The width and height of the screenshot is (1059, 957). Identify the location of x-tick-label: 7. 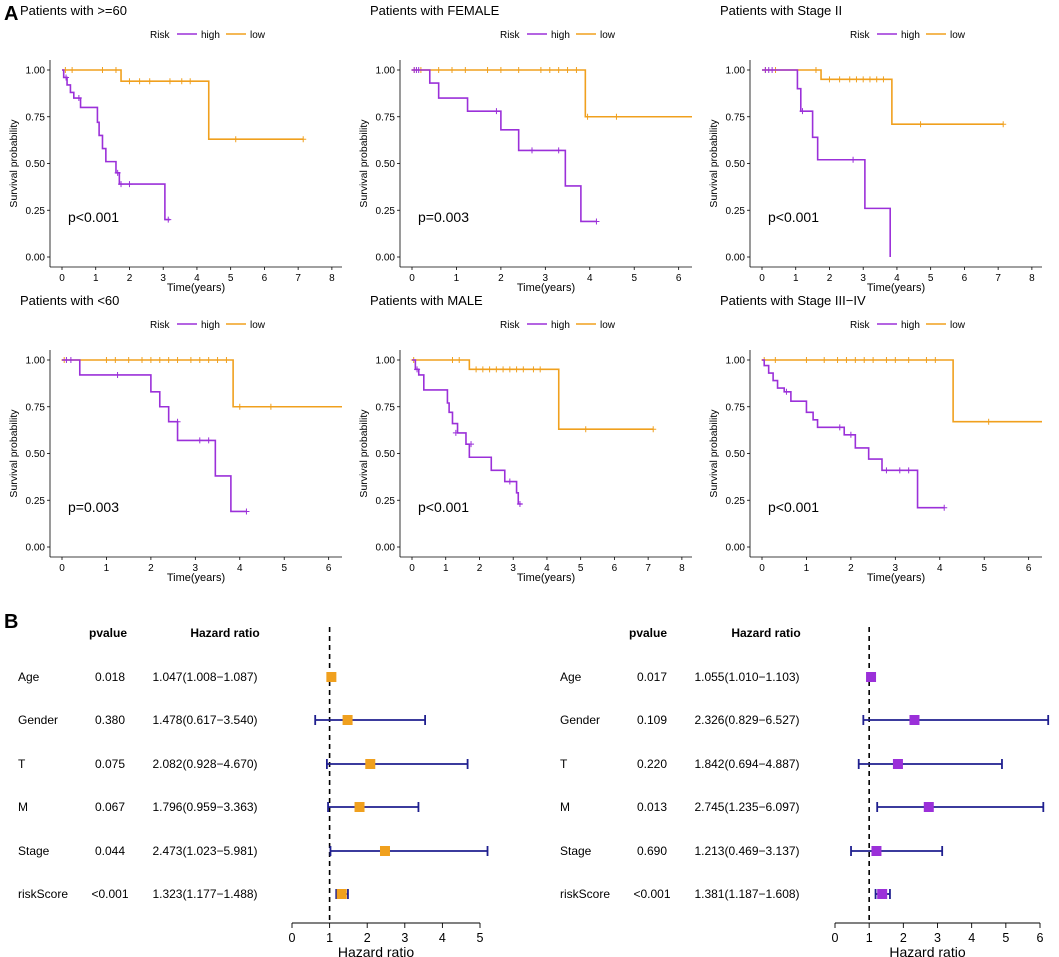
(298, 278).